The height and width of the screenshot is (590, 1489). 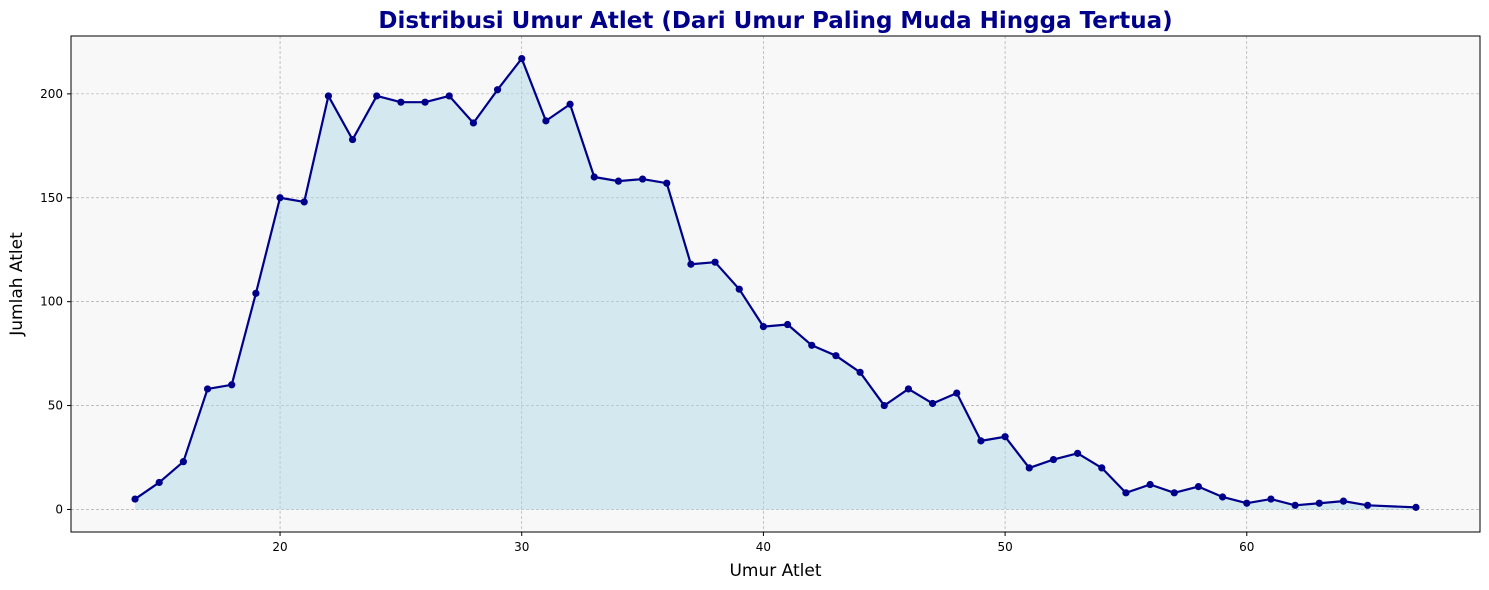 I want to click on y-tick-label: 0, so click(x=59, y=509).